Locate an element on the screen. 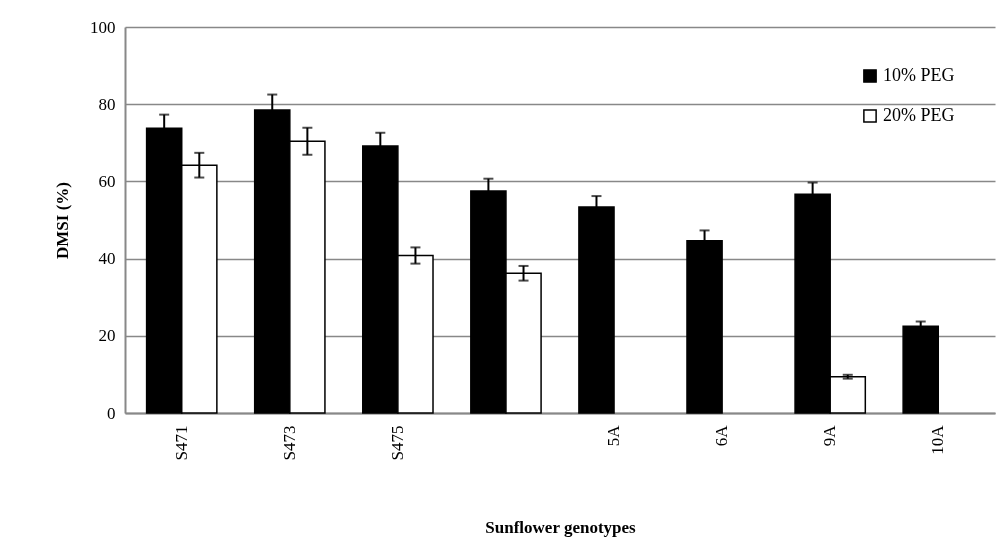  x-axis-title: Sunflower genotypes is located at coordinates (561, 528).